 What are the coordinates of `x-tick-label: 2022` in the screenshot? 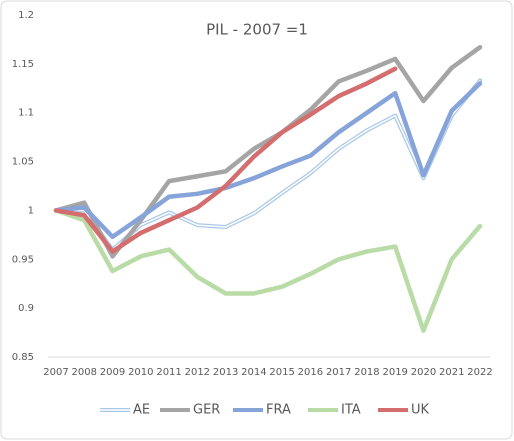 It's located at (479, 372).